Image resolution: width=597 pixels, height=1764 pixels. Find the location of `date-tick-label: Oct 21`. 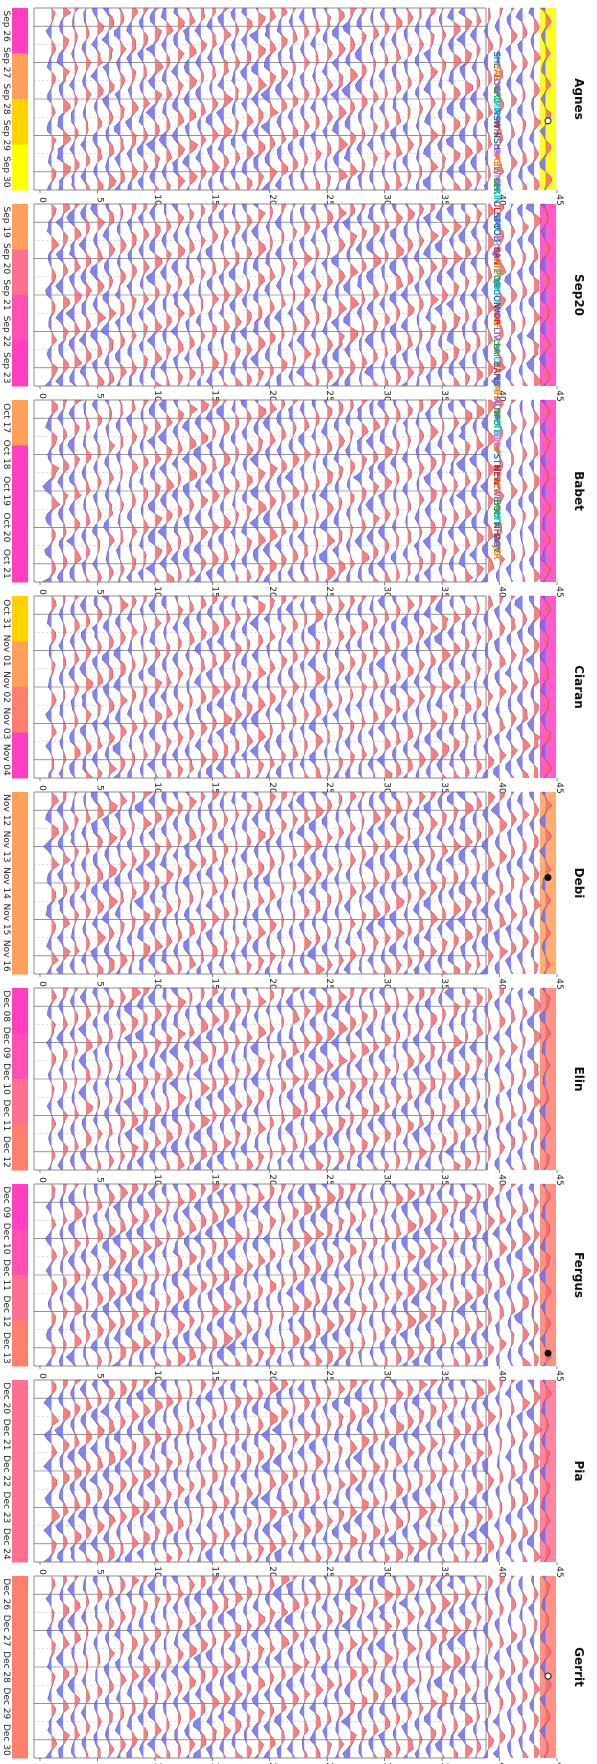

date-tick-label: Oct 21 is located at coordinates (6, 564).